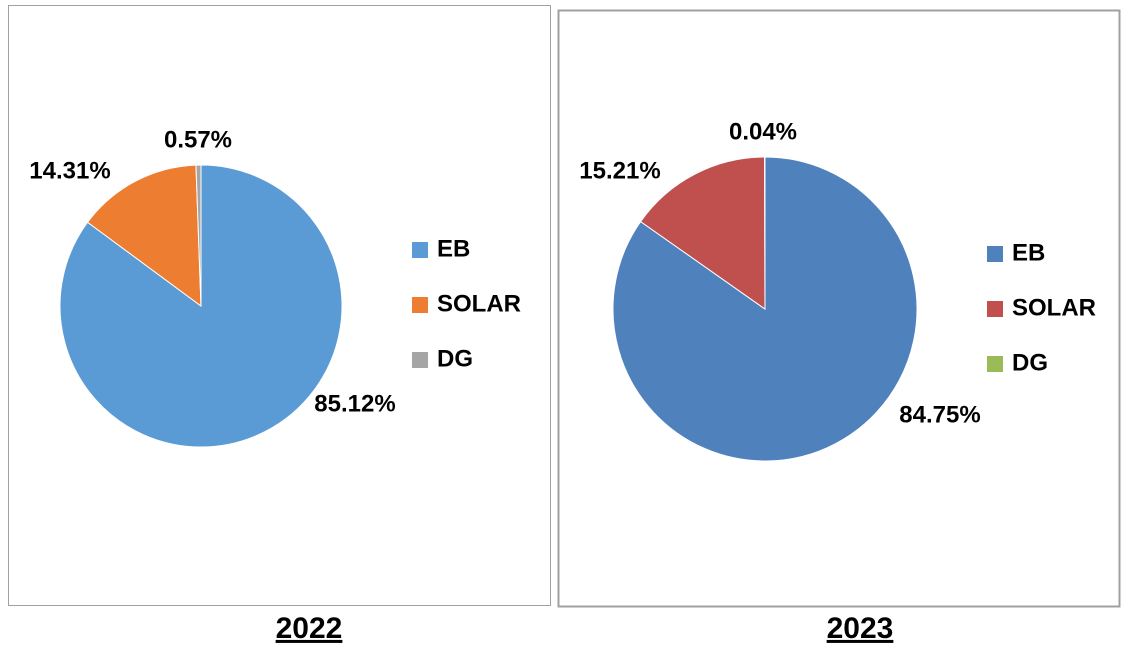  I want to click on chart-title: 2023, so click(860, 628).